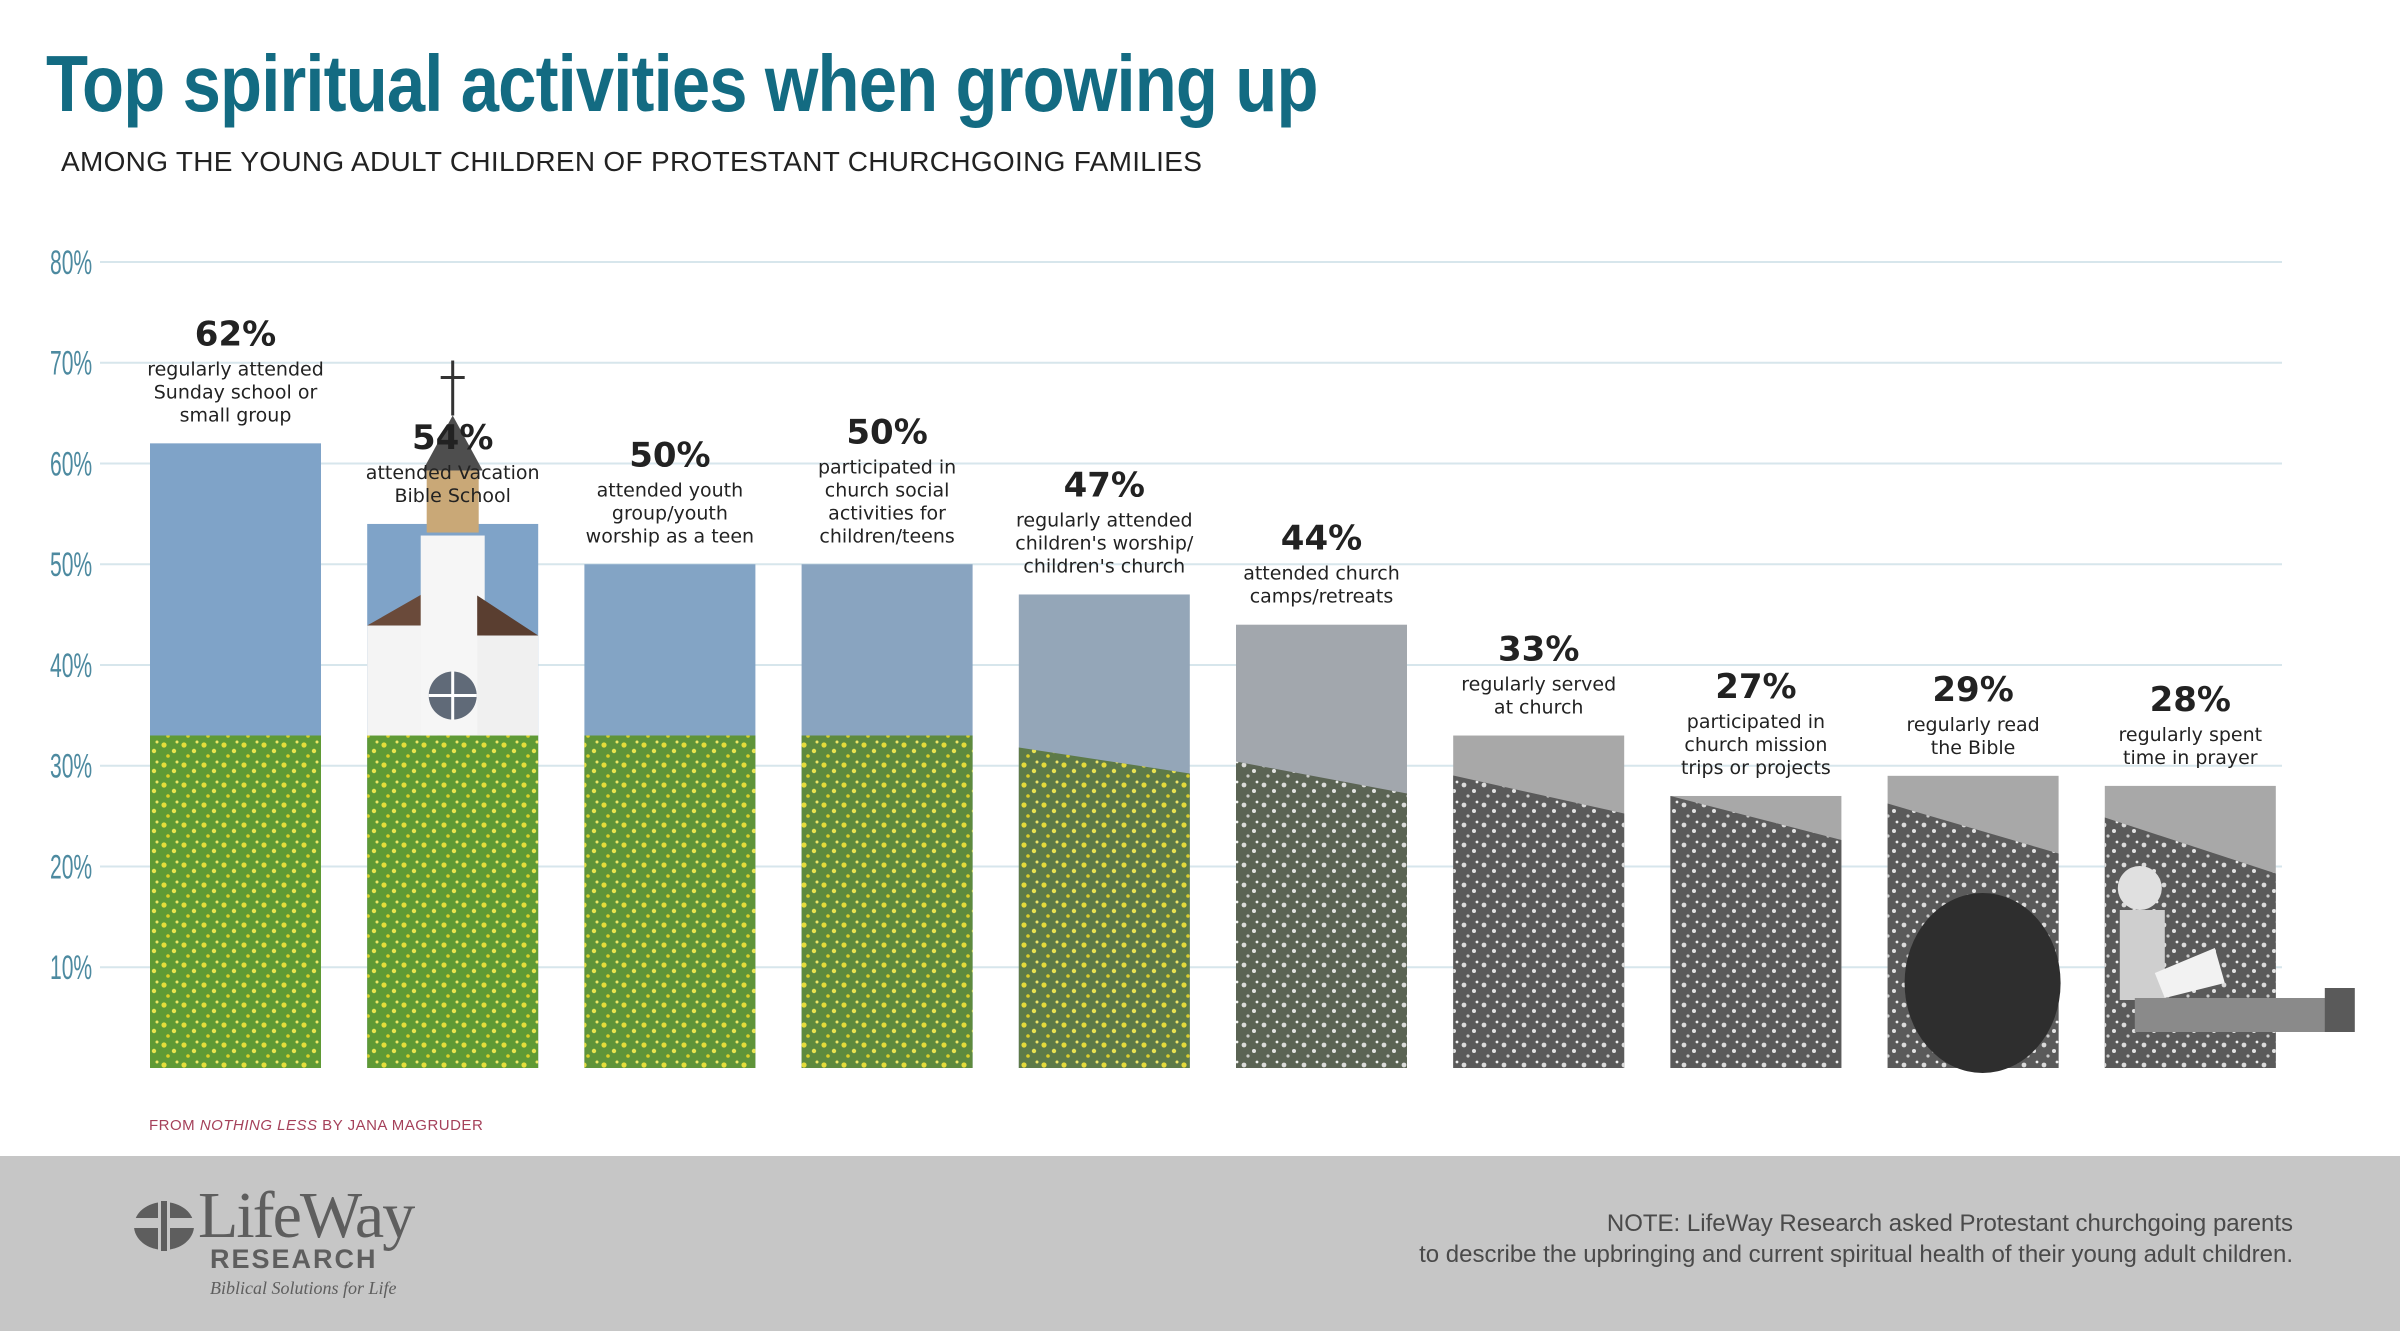  Describe the element at coordinates (2190, 758) in the screenshot. I see `bar-description-label: time in prayer` at that location.